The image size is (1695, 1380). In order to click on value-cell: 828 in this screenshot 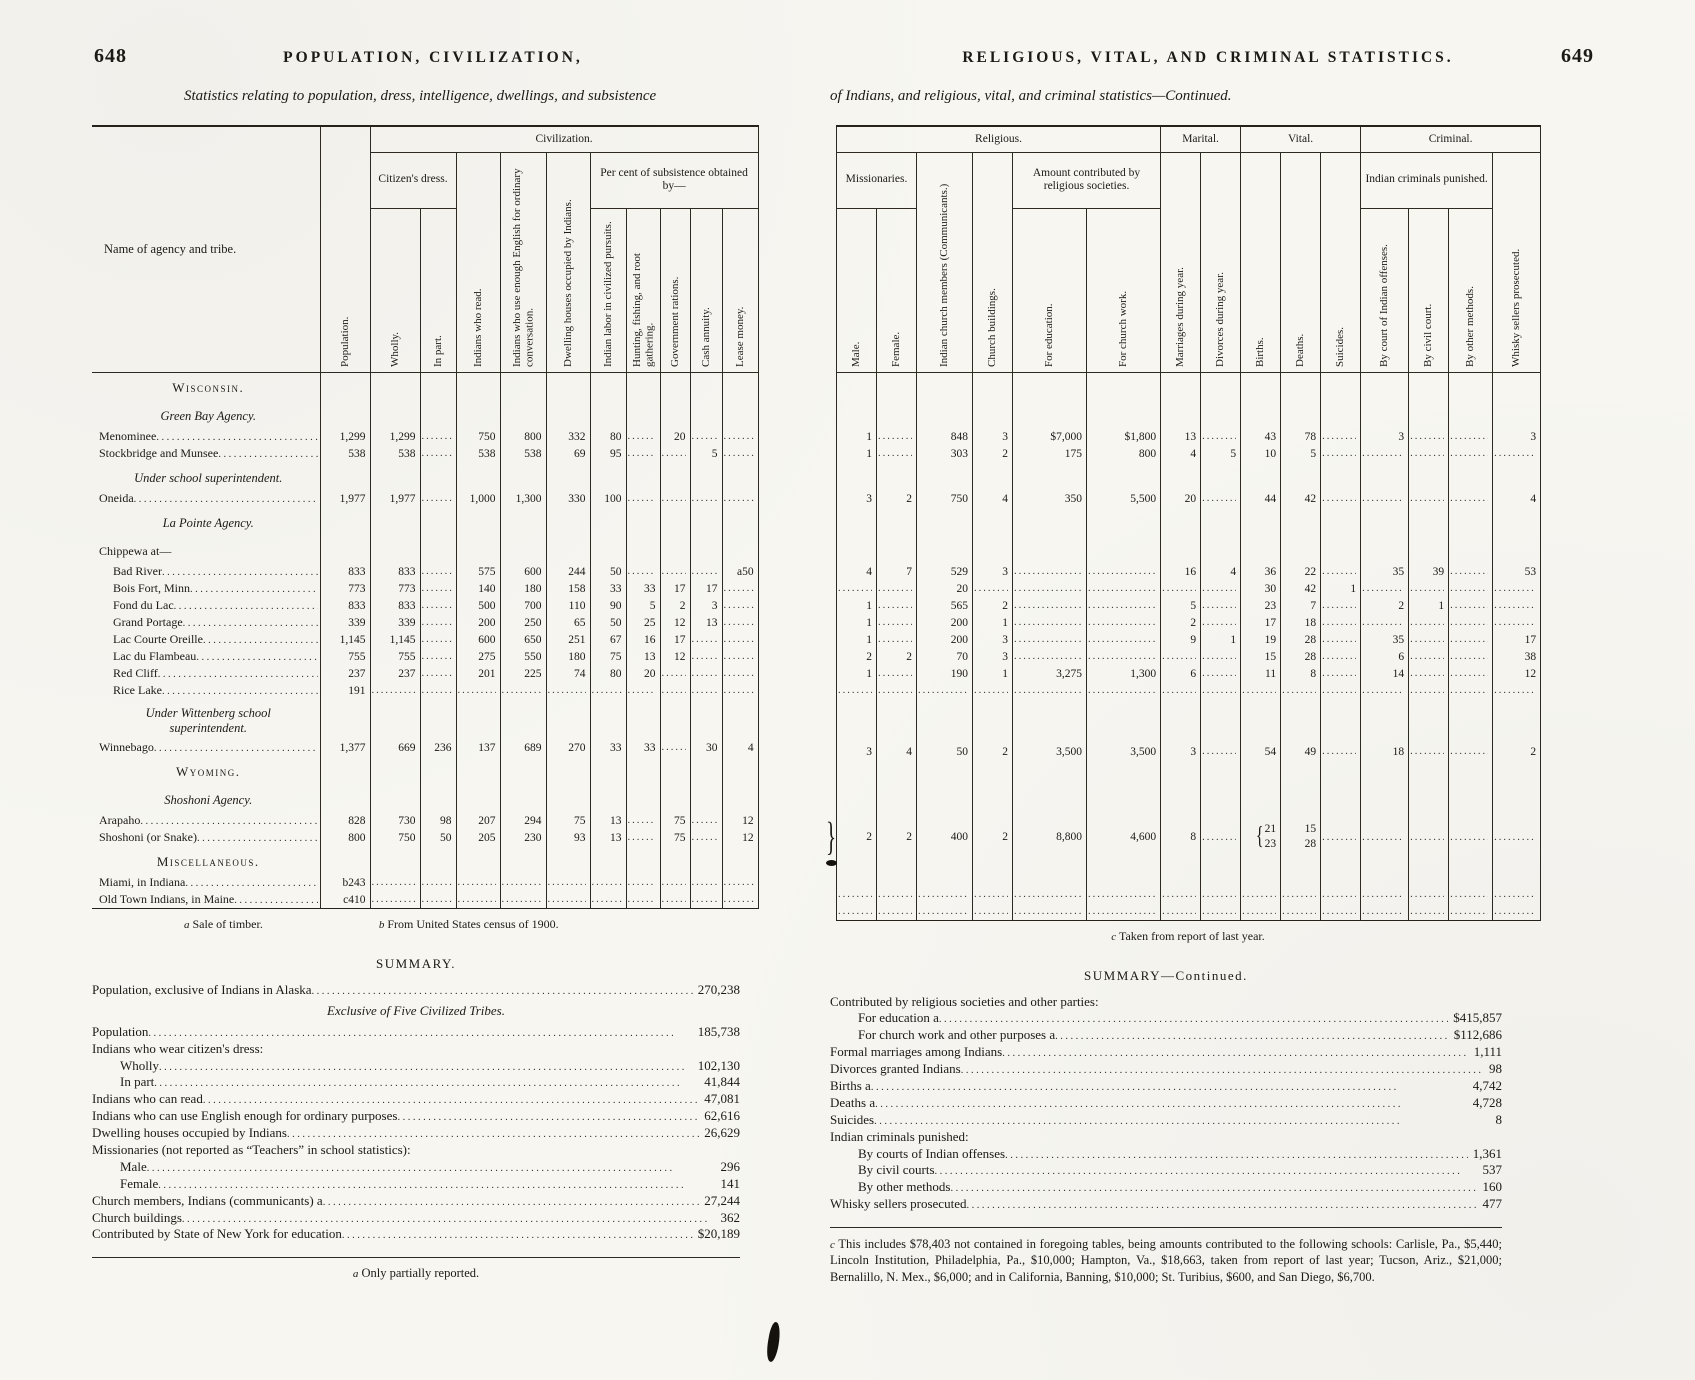, I will do `click(345, 820)`.